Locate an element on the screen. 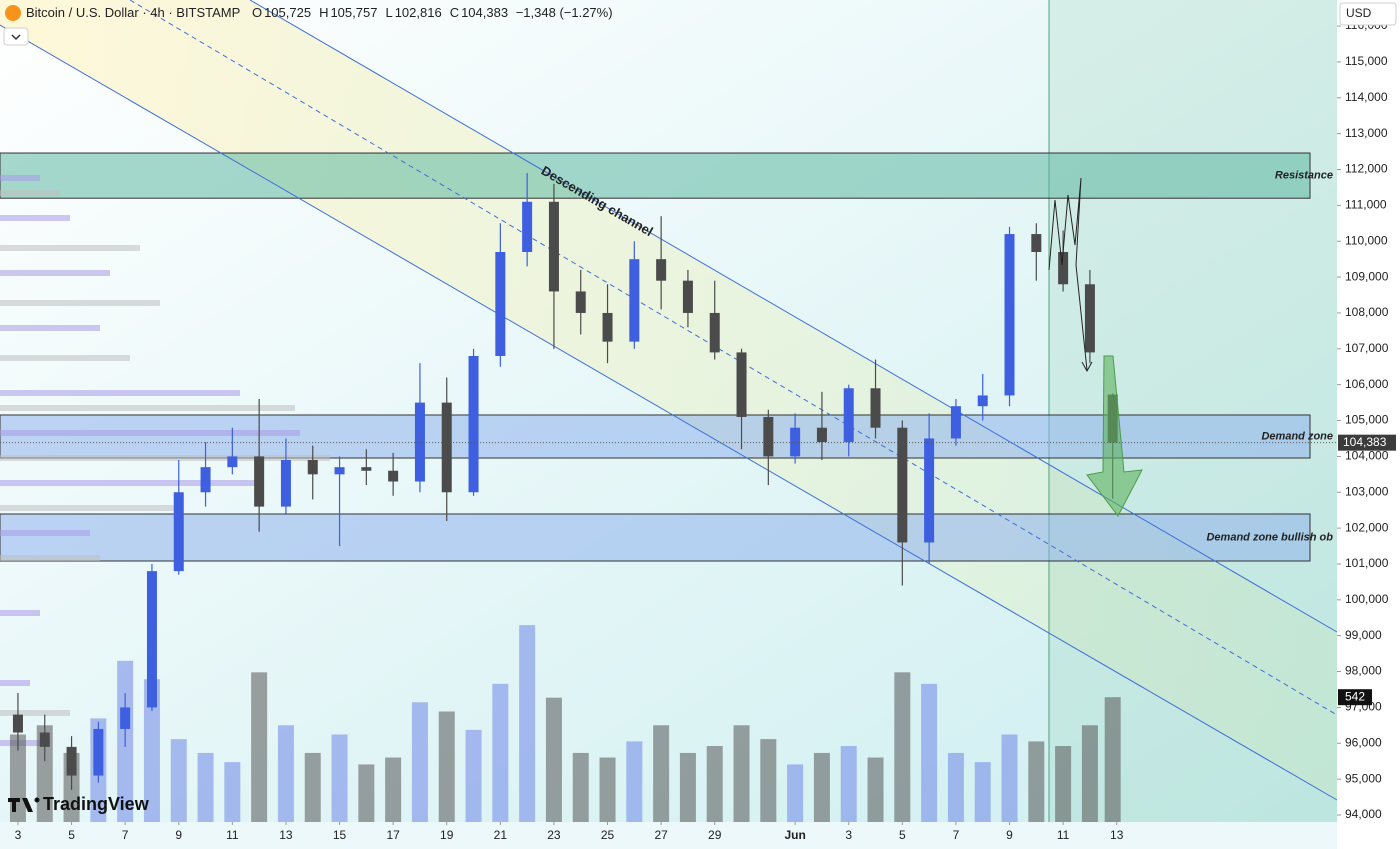 The height and width of the screenshot is (849, 1400). time-axis is located at coordinates (668, 835).